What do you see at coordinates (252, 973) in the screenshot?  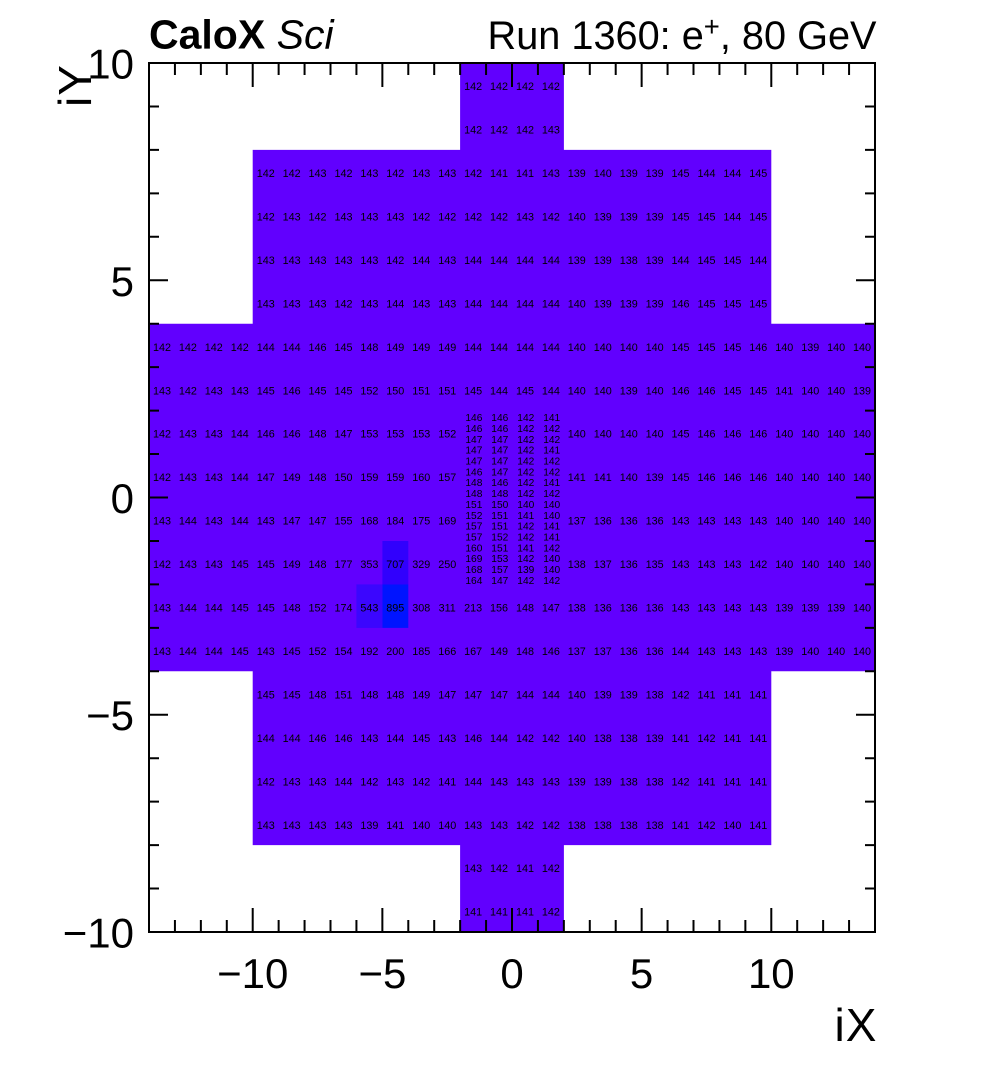 I see `svg-text: −10` at bounding box center [252, 973].